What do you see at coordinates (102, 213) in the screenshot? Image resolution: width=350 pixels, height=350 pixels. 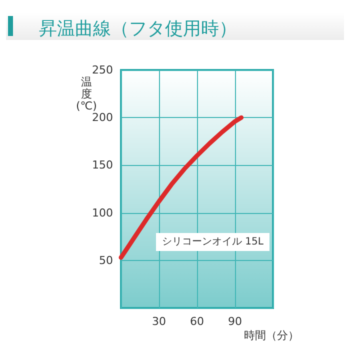 I see `y-tick-label: 100` at bounding box center [102, 213].